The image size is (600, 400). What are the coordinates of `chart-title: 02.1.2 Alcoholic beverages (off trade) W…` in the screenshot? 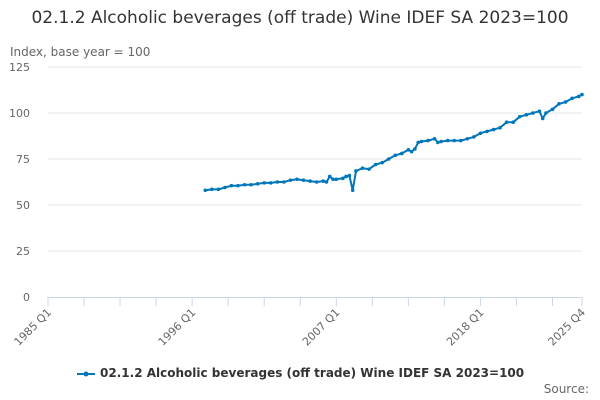 It's located at (300, 18).